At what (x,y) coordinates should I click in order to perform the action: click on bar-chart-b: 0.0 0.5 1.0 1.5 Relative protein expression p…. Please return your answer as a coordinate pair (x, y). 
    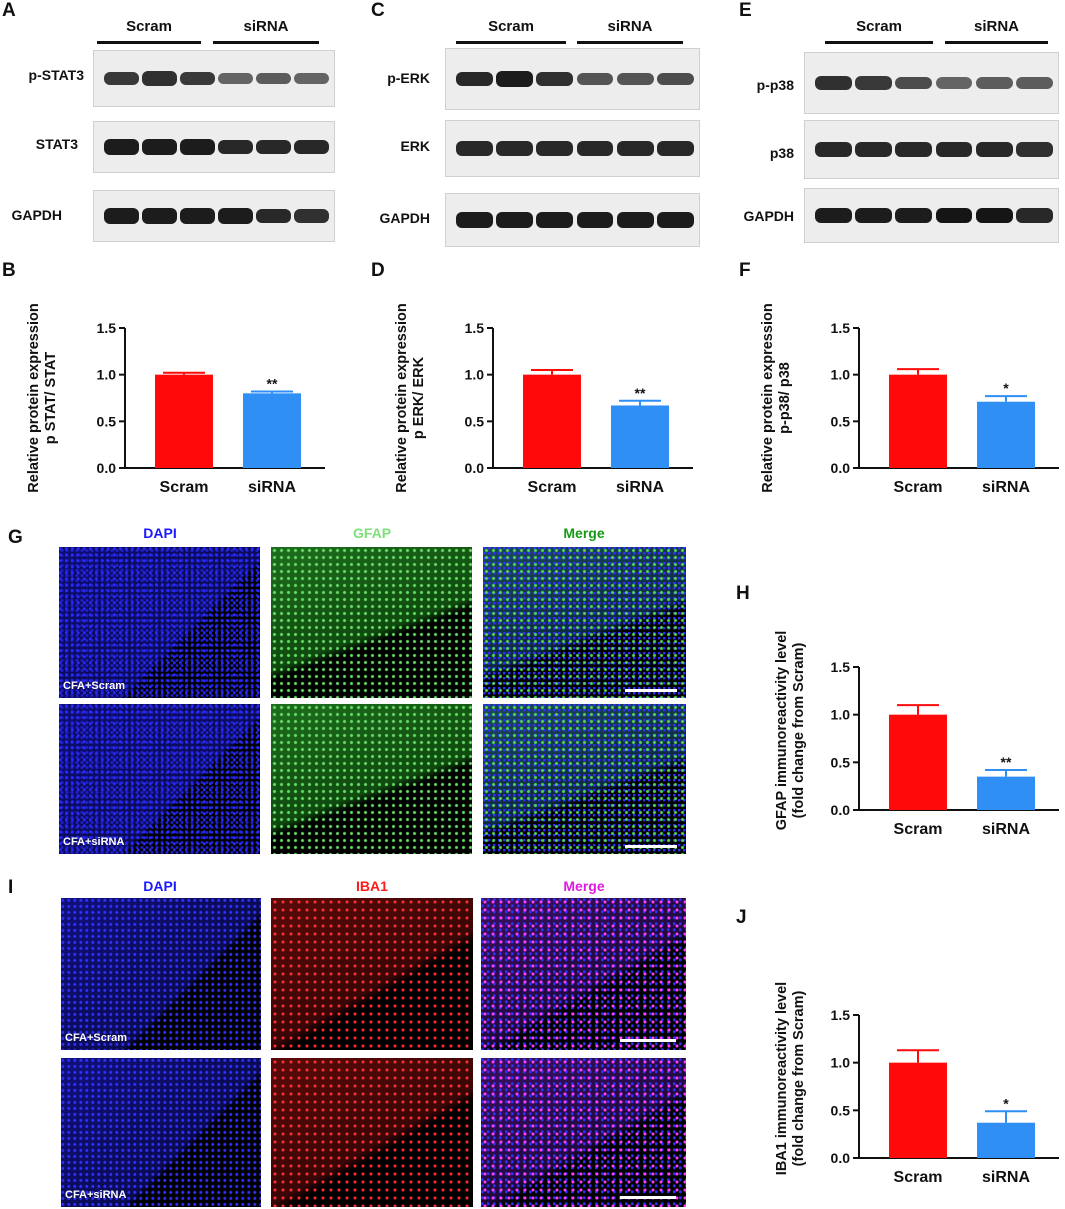
    Looking at the image, I should click on (175, 399).